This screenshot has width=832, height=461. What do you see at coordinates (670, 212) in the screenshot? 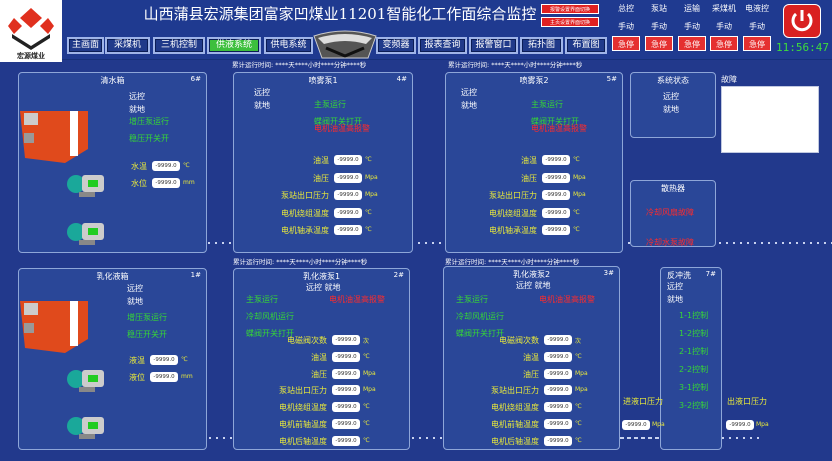
I see `alarm-indicator-0: 冷却风扇故障` at bounding box center [670, 212].